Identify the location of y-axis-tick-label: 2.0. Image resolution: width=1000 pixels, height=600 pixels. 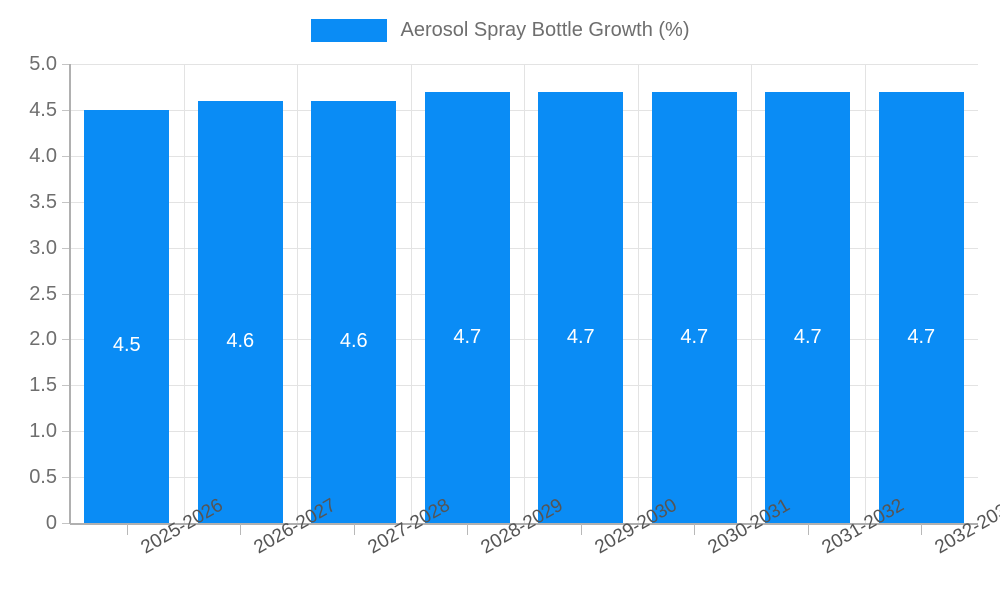
(43, 339).